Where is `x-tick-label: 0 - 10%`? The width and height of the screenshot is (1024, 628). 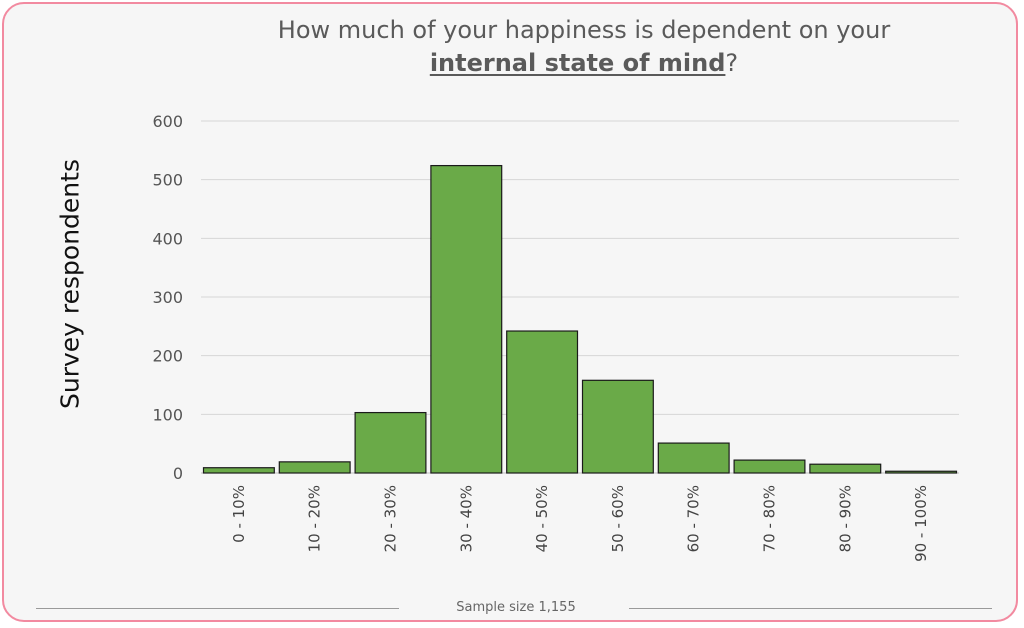 x-tick-label: 0 - 10% is located at coordinates (239, 514).